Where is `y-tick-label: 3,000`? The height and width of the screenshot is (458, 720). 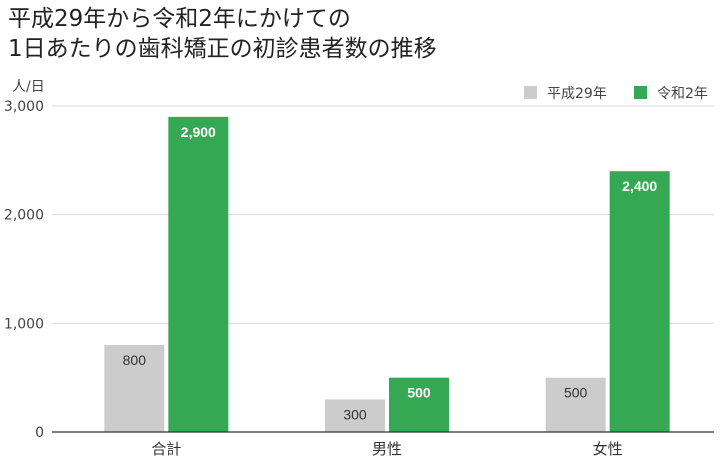 y-tick-label: 3,000 is located at coordinates (24, 107).